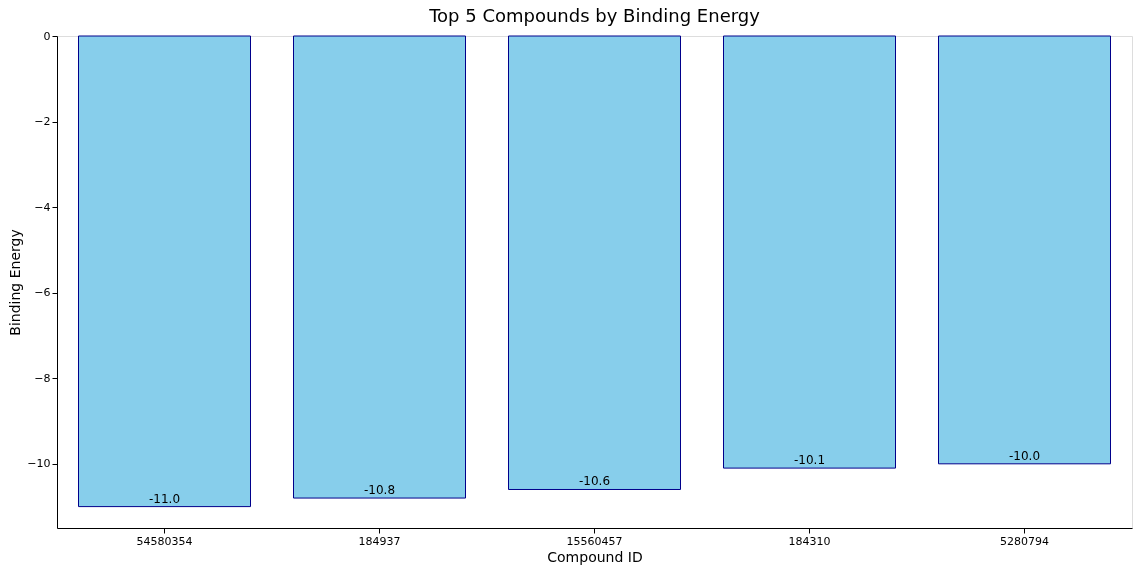 This screenshot has width=1134, height=568. What do you see at coordinates (595, 556) in the screenshot?
I see `x-axis-title: Compound ID` at bounding box center [595, 556].